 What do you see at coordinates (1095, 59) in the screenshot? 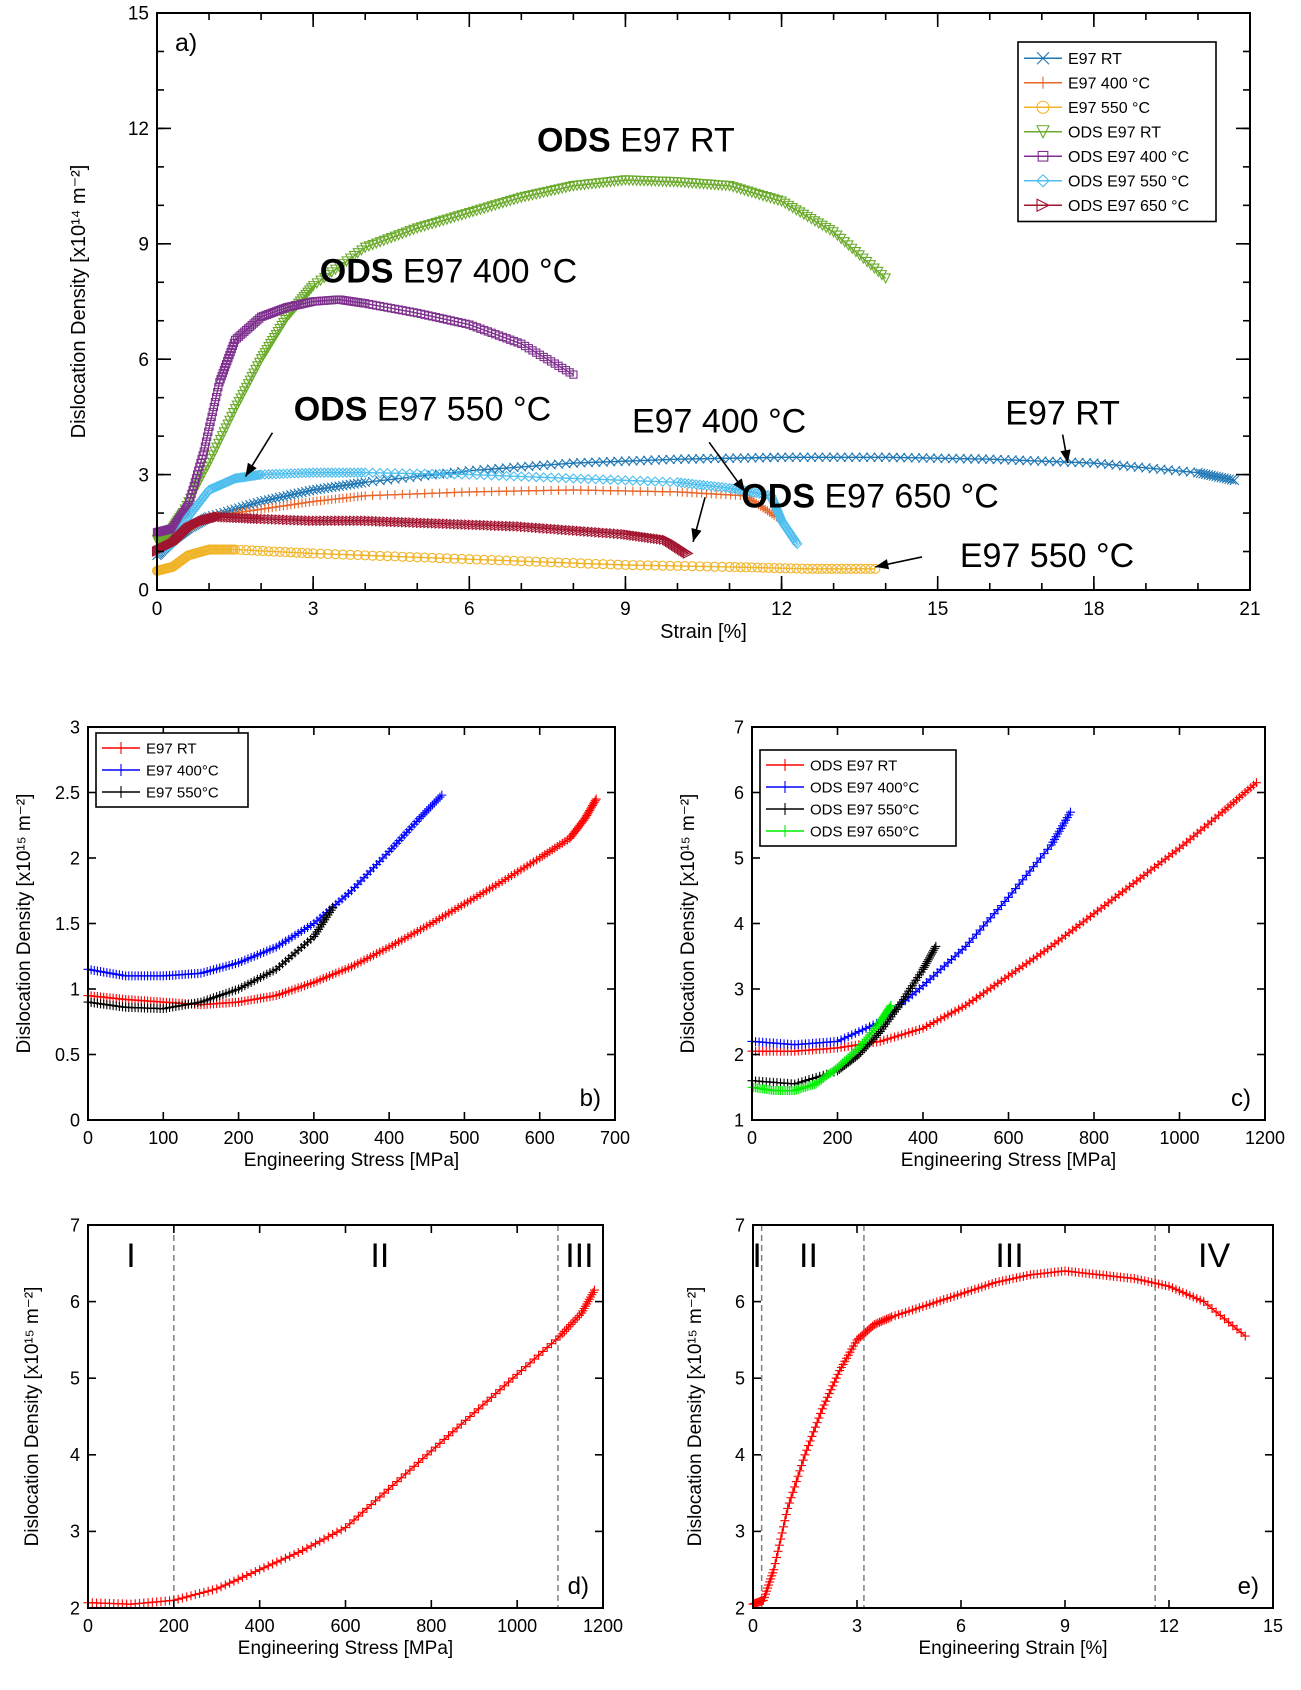
I see `legend-entry: E97 RT` at bounding box center [1095, 59].